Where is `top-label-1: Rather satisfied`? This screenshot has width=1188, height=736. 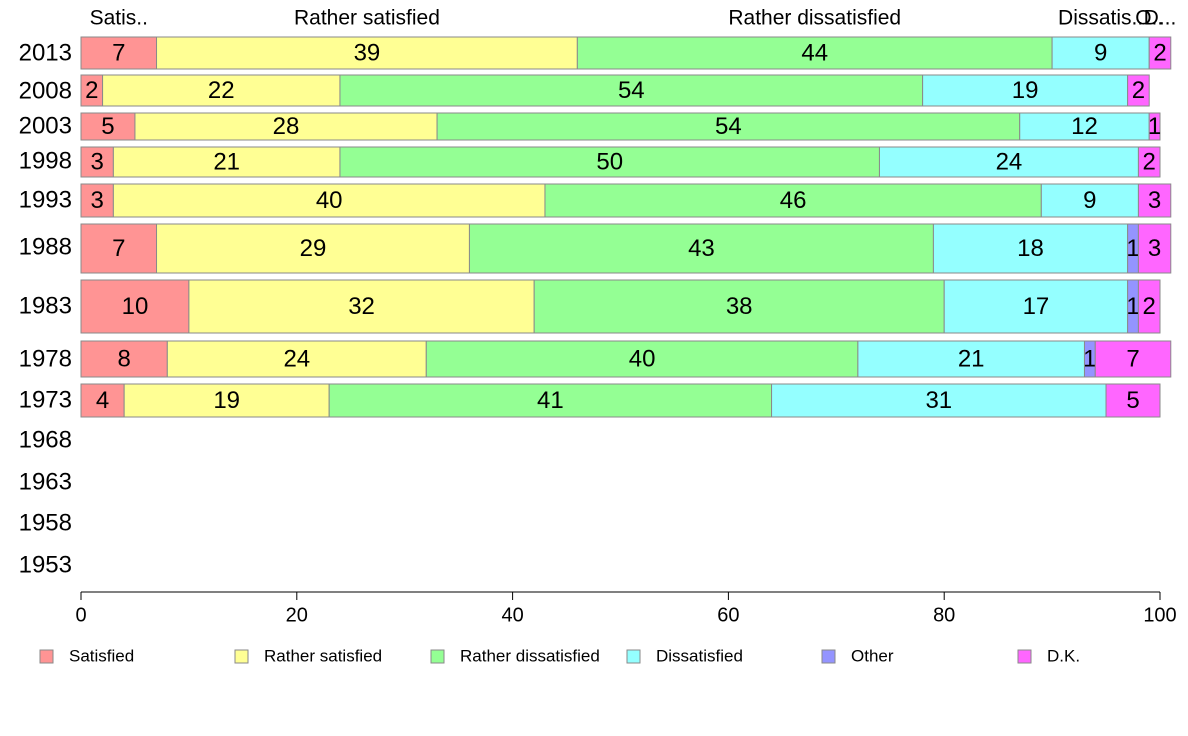 top-label-1: Rather satisfied is located at coordinates (367, 18).